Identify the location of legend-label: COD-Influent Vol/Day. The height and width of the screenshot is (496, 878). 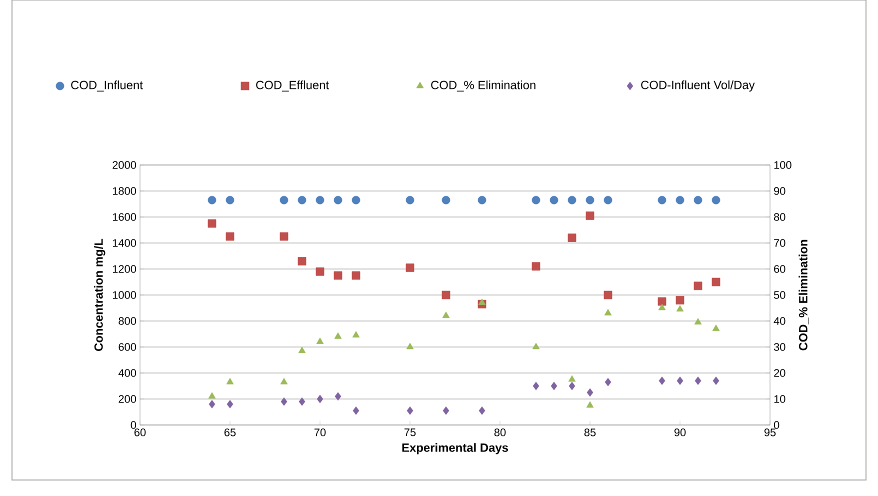
(698, 86).